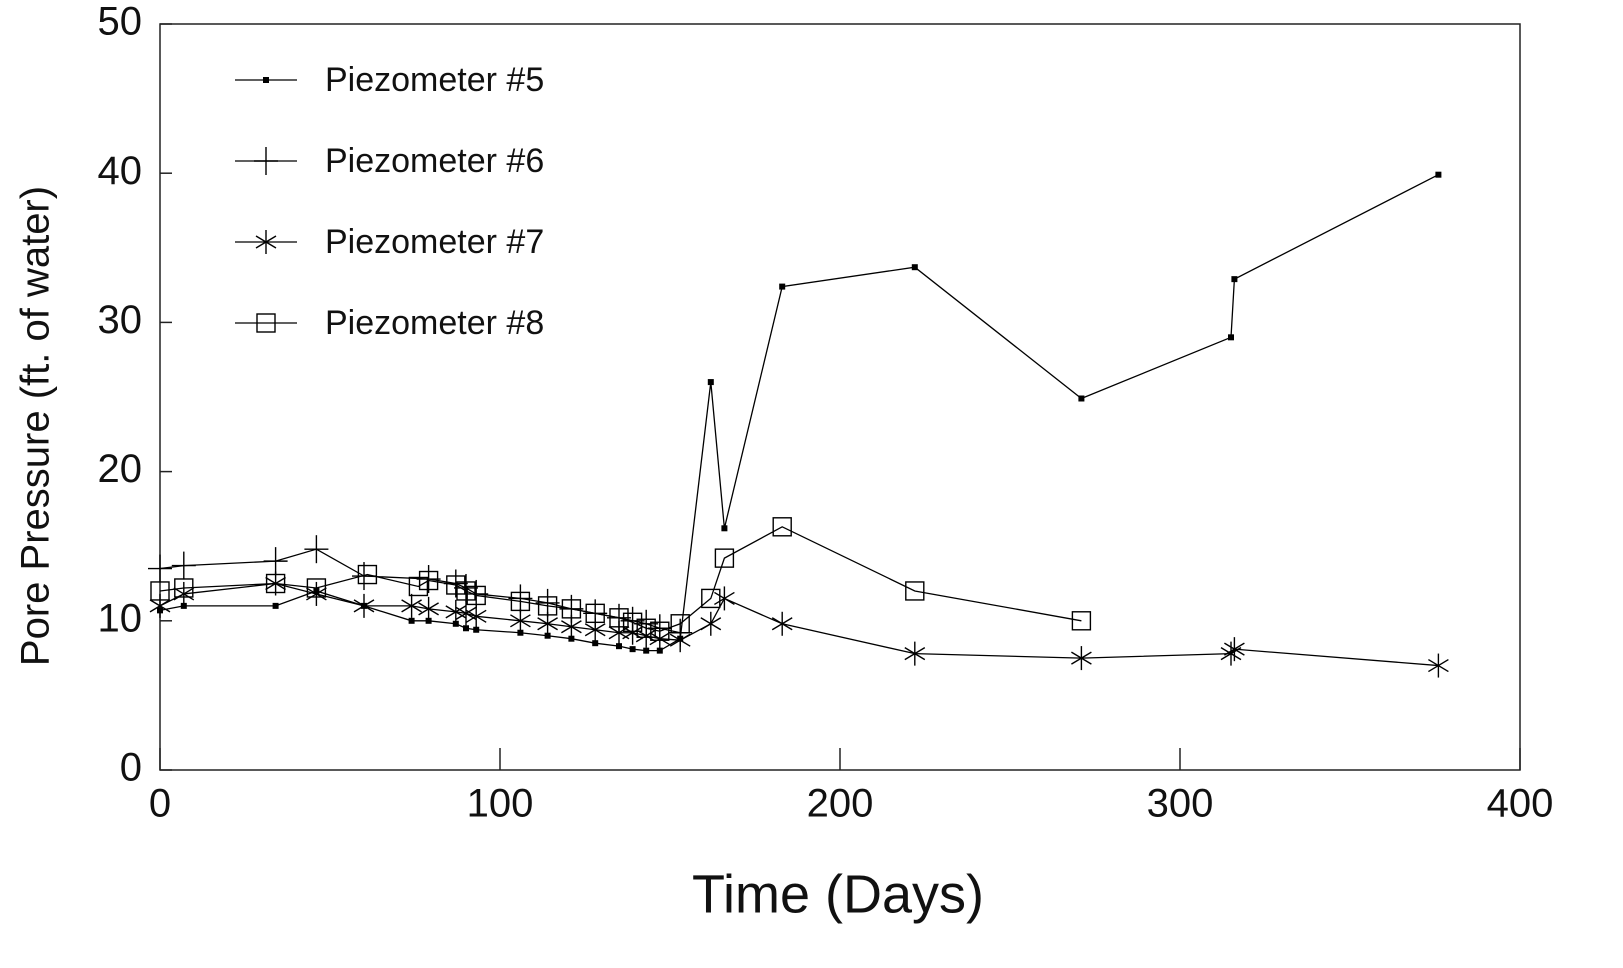 The width and height of the screenshot is (1623, 968). Describe the element at coordinates (838, 894) in the screenshot. I see `x-axis-label: Time (Days)` at that location.